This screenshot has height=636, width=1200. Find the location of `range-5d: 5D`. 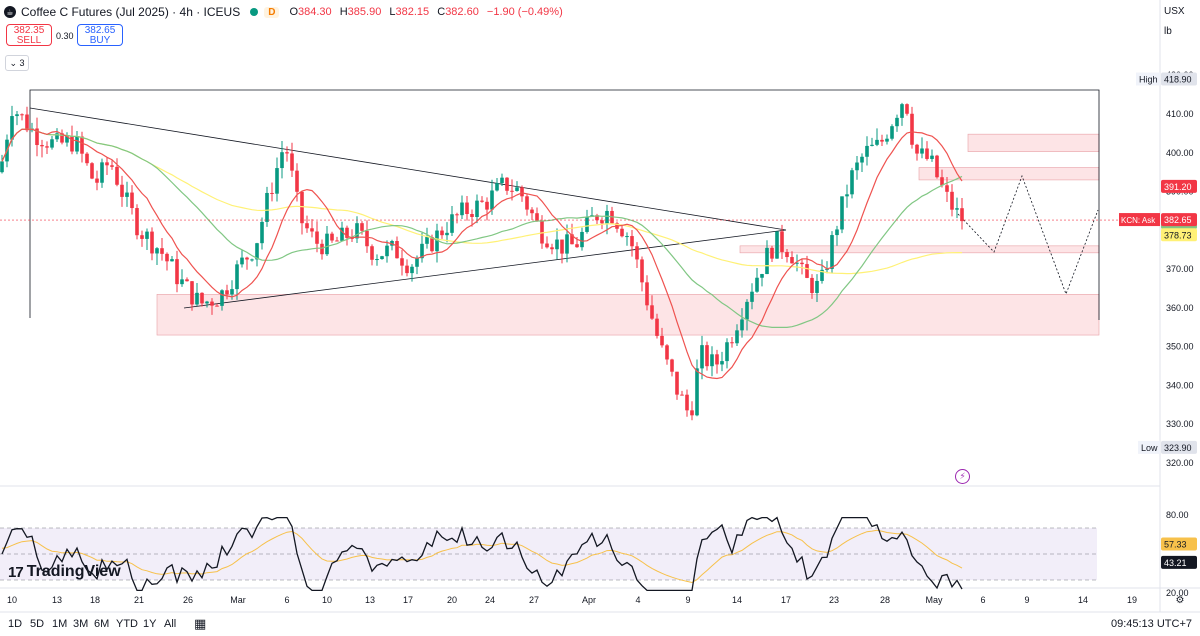

range-5d: 5D is located at coordinates (37, 624).